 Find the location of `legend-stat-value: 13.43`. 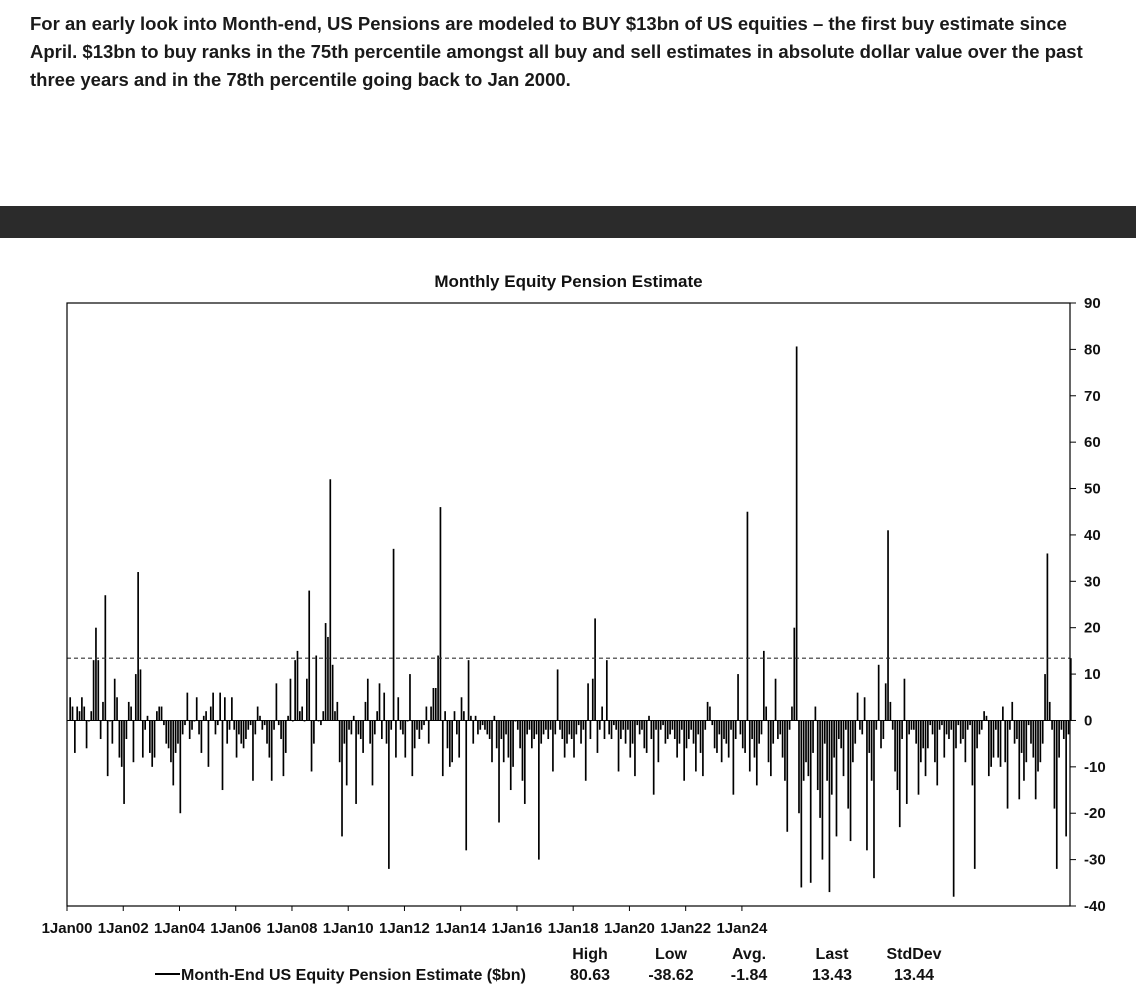

legend-stat-value: 13.43 is located at coordinates (832, 975).